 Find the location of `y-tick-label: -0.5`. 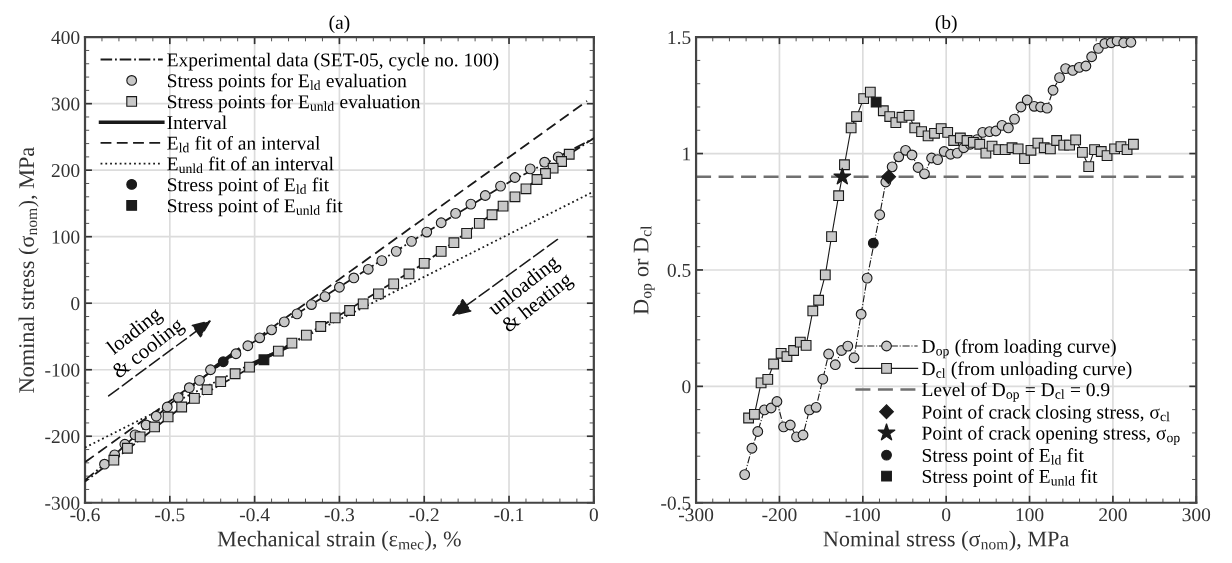

y-tick-label: -0.5 is located at coordinates (676, 503).